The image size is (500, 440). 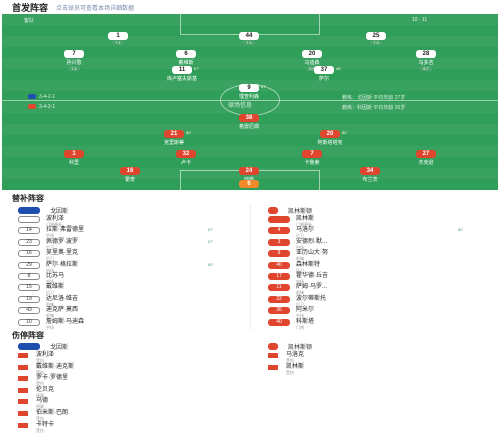 I want to click on sub-row: 17 霍华德·丘吉 中场, so click(x=380, y=278).